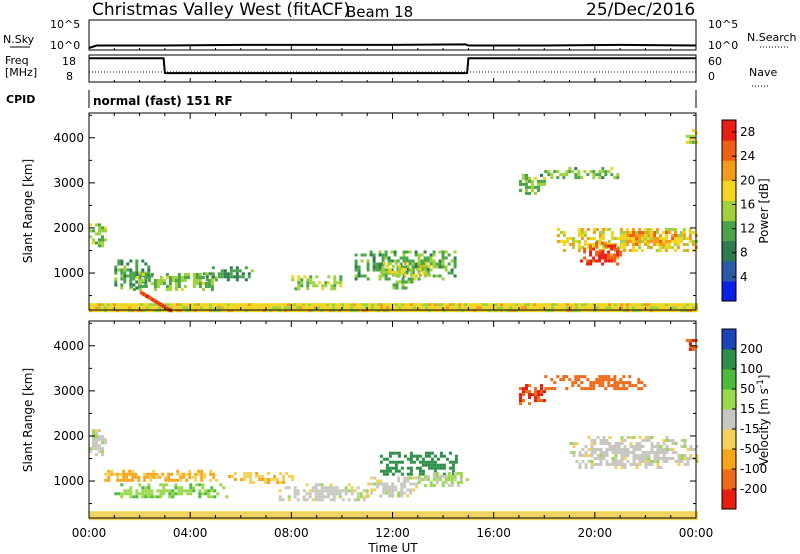 The width and height of the screenshot is (800, 554). I want to click on freq-strip: Freq [MHz] 18 8 60 0 Nave, so click(391, 70).